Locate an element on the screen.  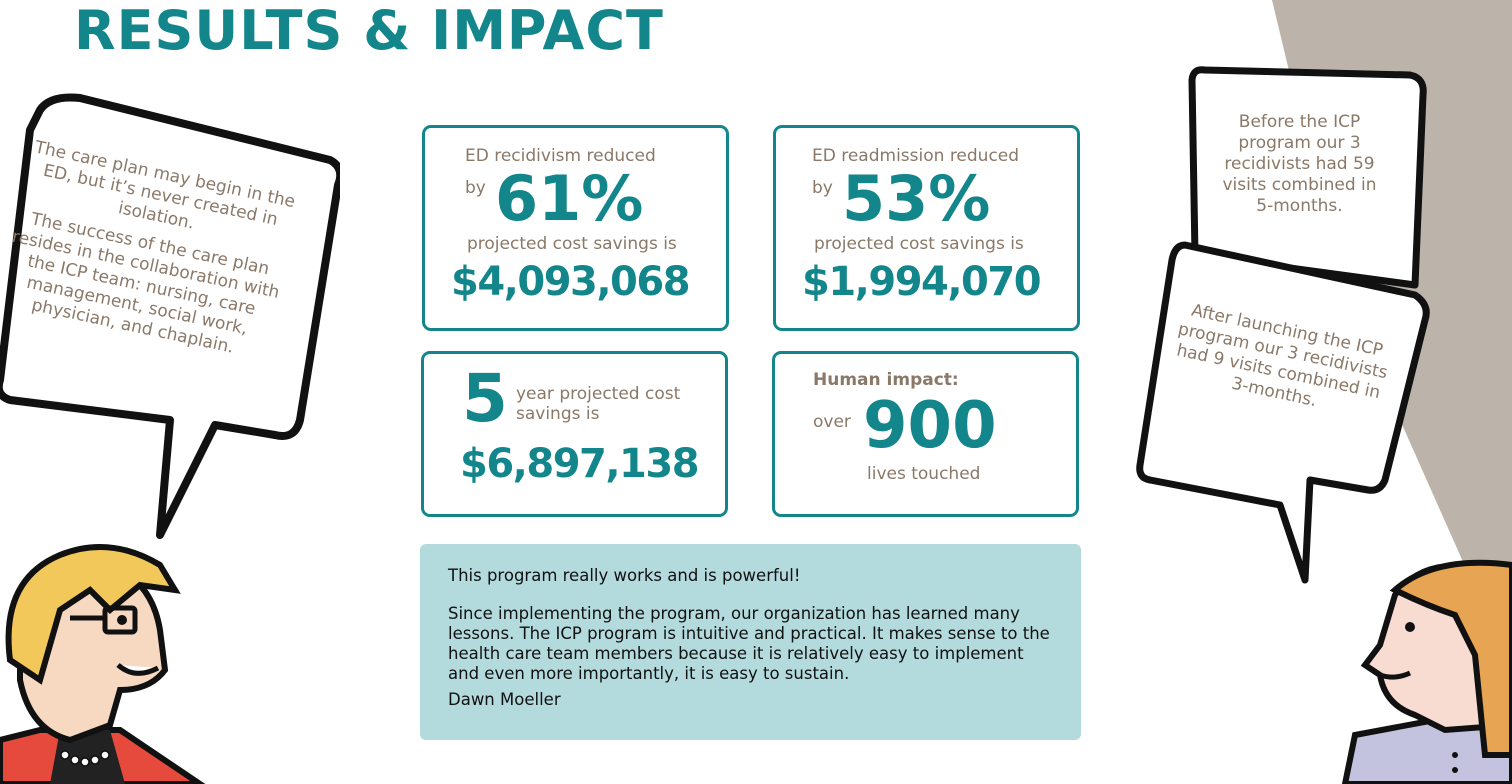
card-label: year projected cost savings is is located at coordinates (598, 404).